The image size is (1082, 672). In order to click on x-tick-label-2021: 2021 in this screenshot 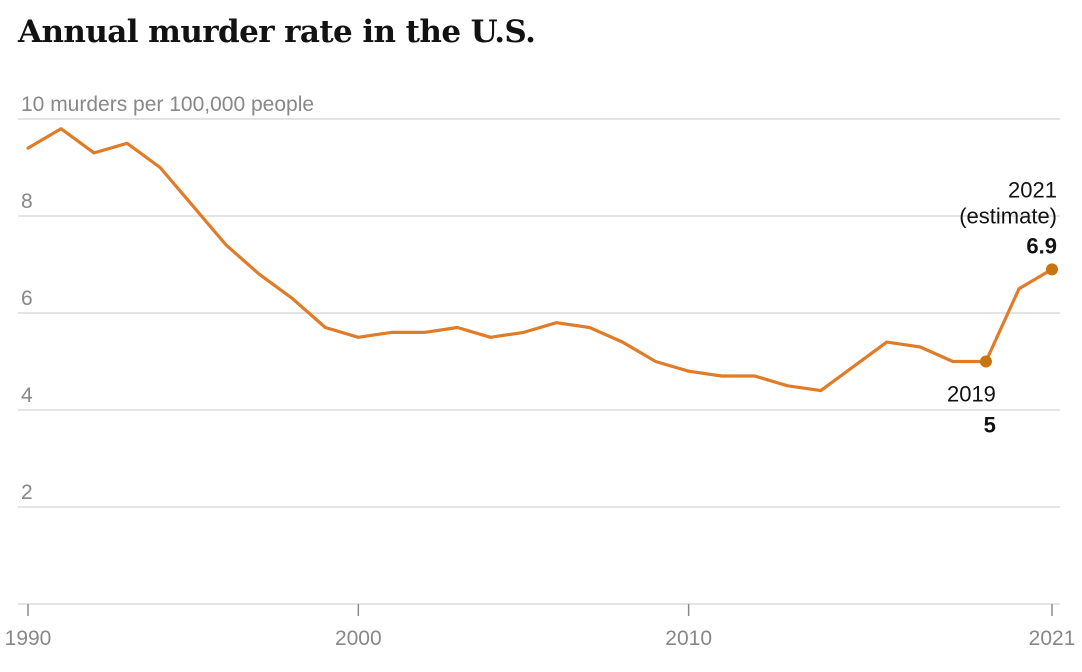, I will do `click(1052, 638)`.